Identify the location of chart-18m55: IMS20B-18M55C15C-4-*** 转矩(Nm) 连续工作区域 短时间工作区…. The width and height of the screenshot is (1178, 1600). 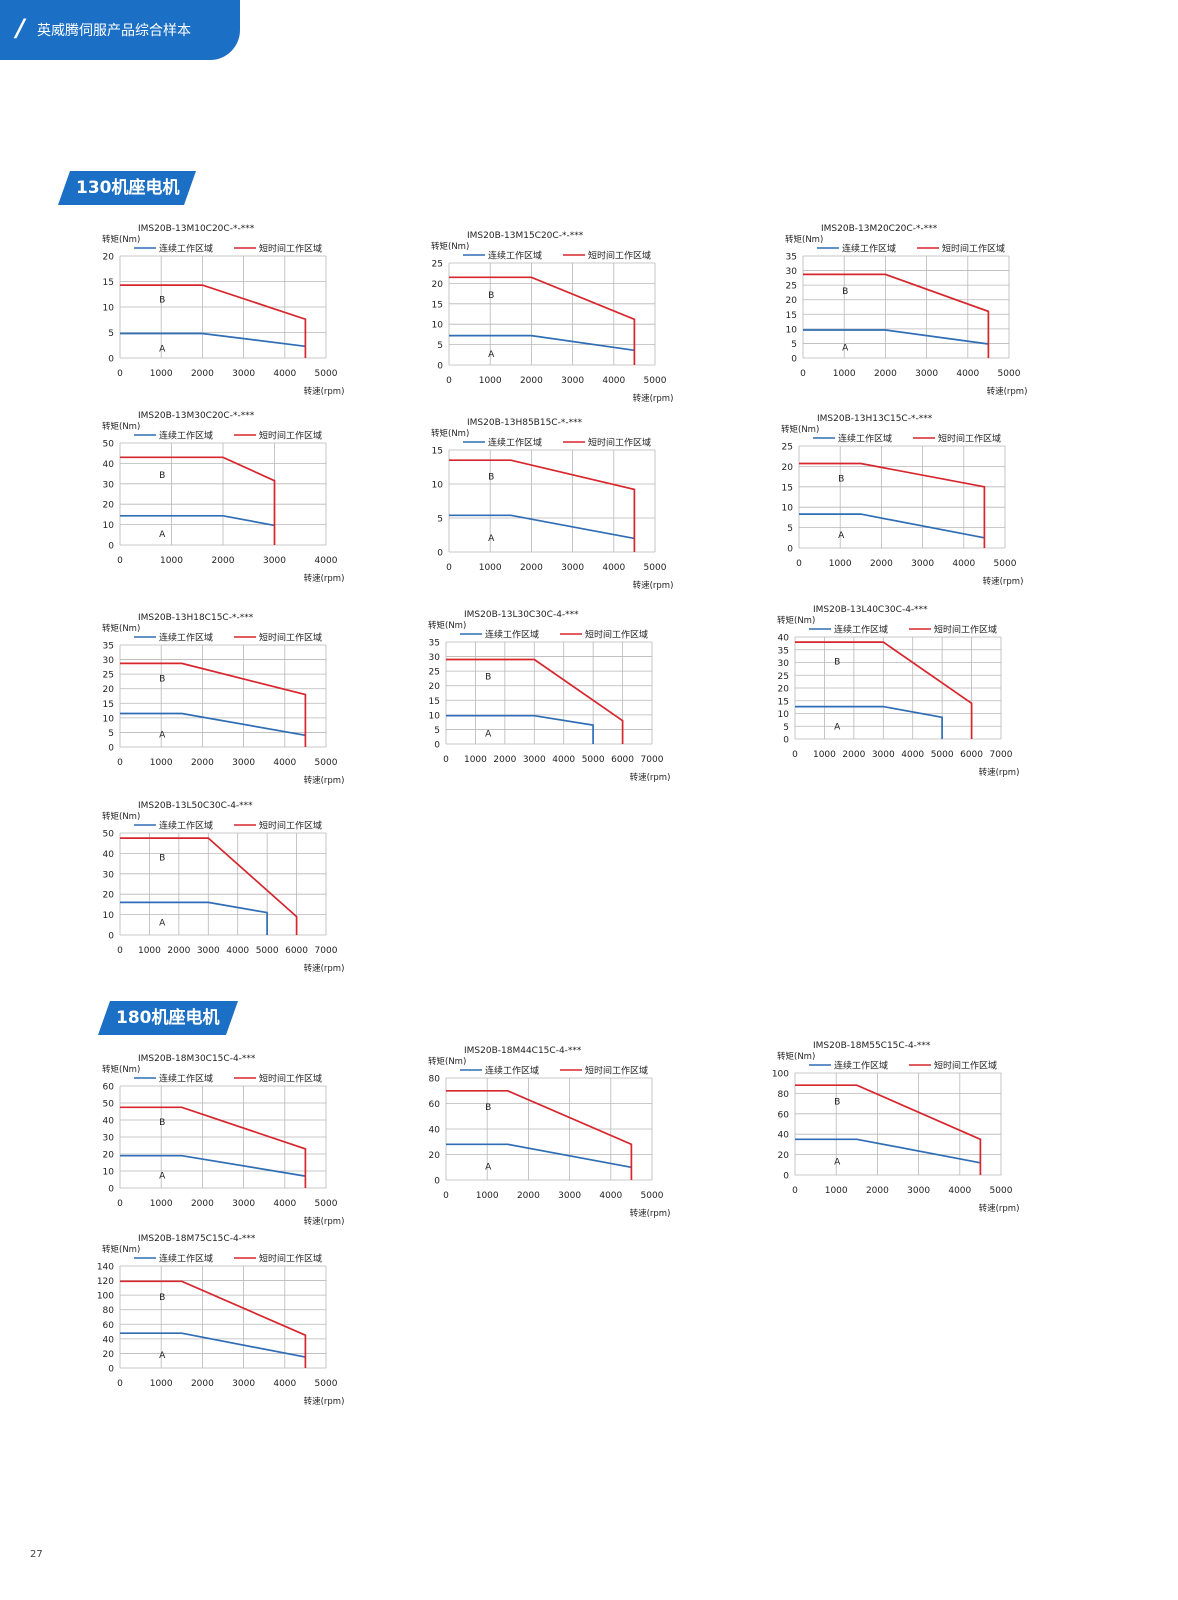
(895, 1128).